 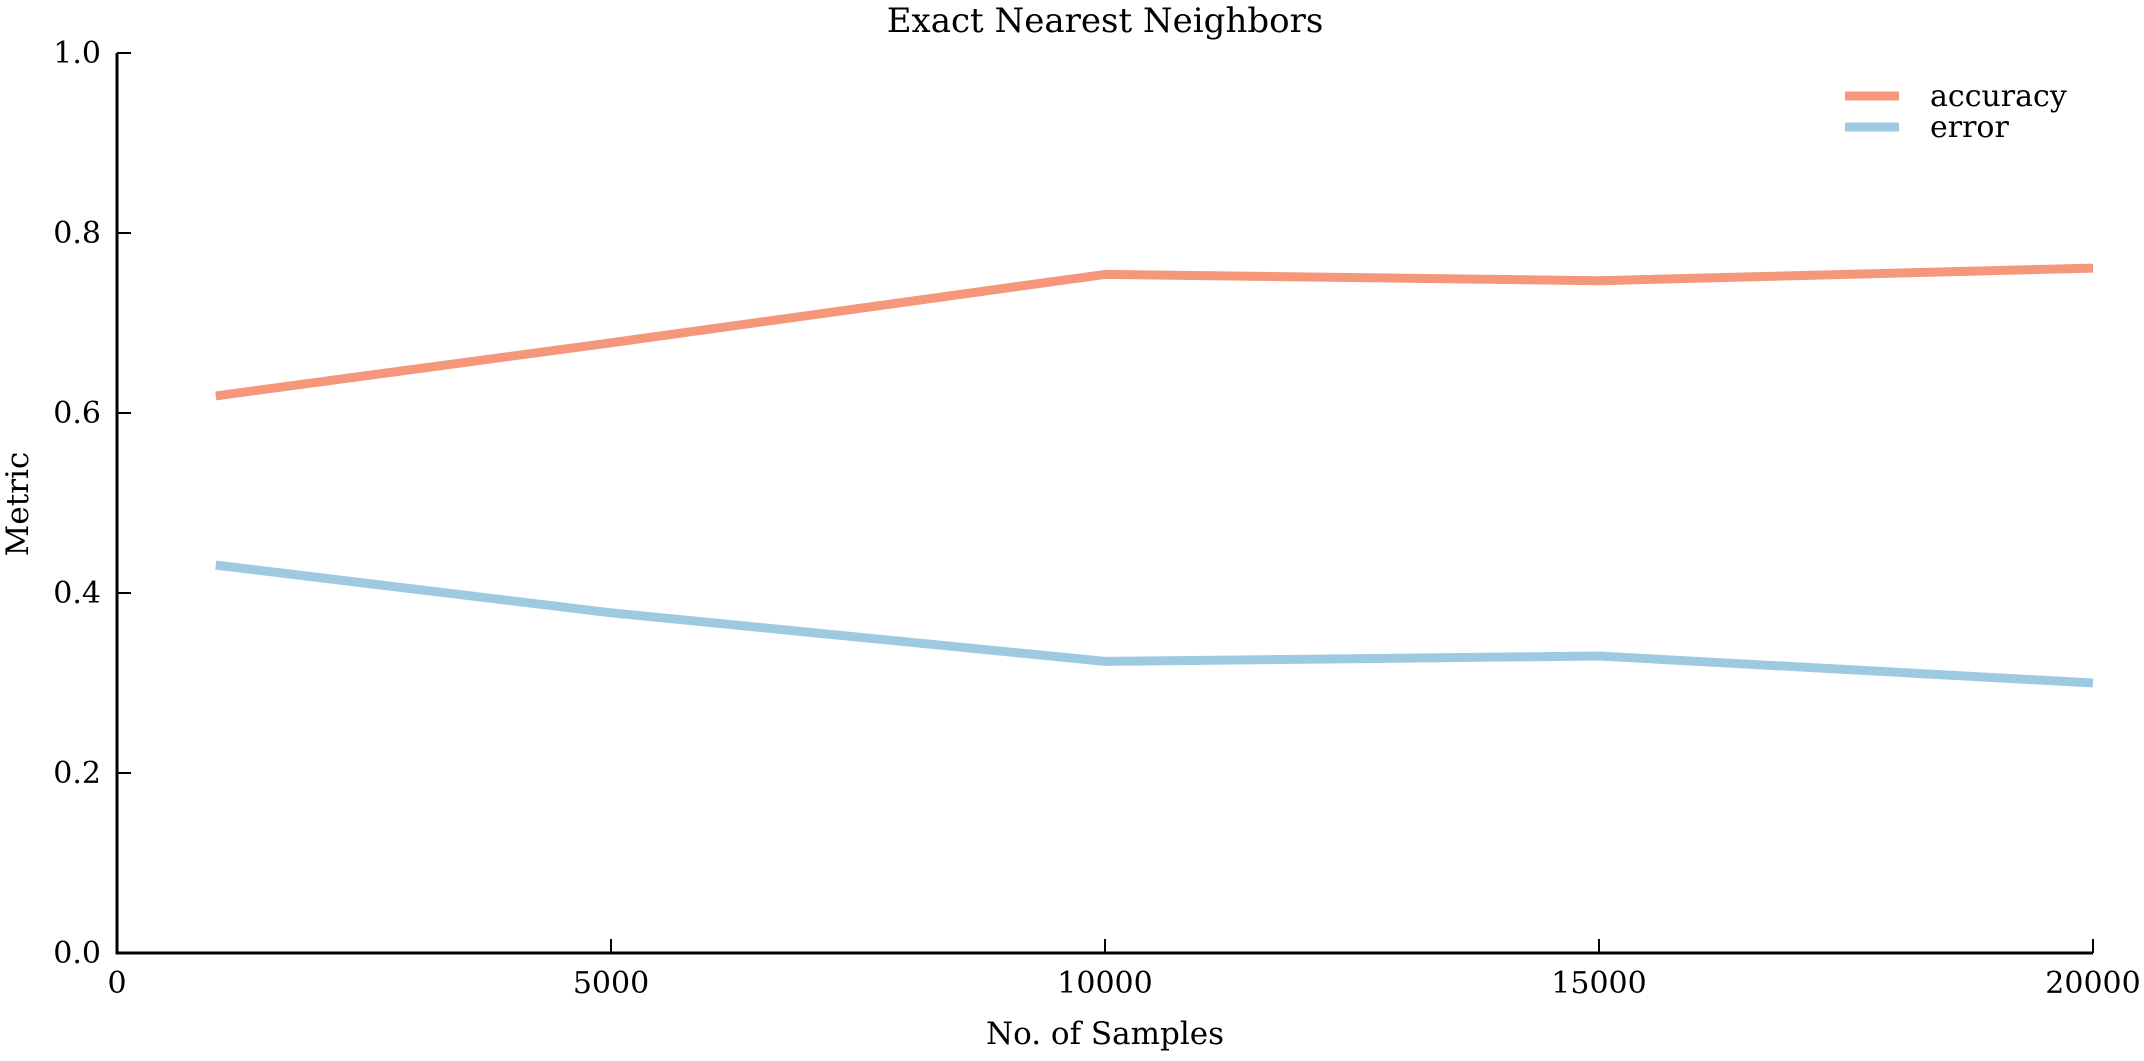 I want to click on series-line-accuracy, so click(x=1154, y=332).